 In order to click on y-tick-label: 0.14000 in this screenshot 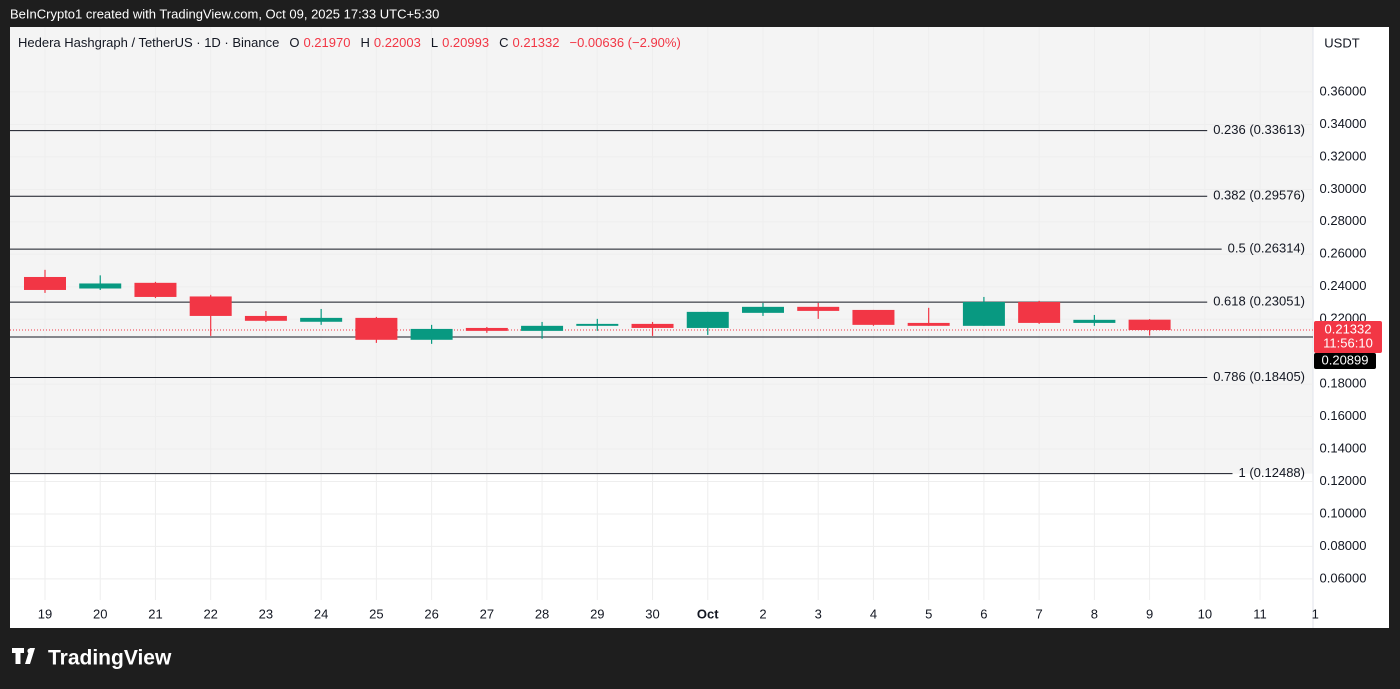, I will do `click(1343, 447)`.